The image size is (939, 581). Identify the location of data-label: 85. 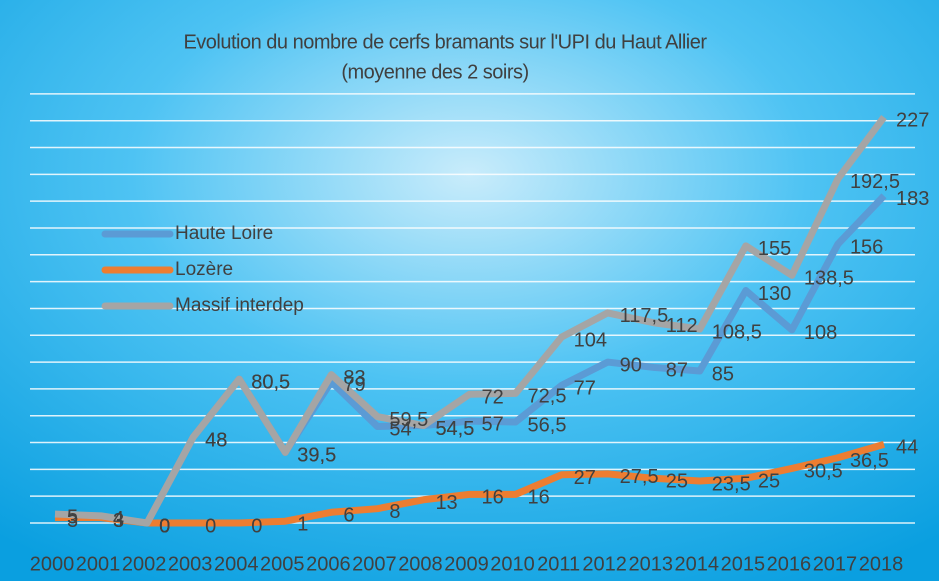
(723, 374).